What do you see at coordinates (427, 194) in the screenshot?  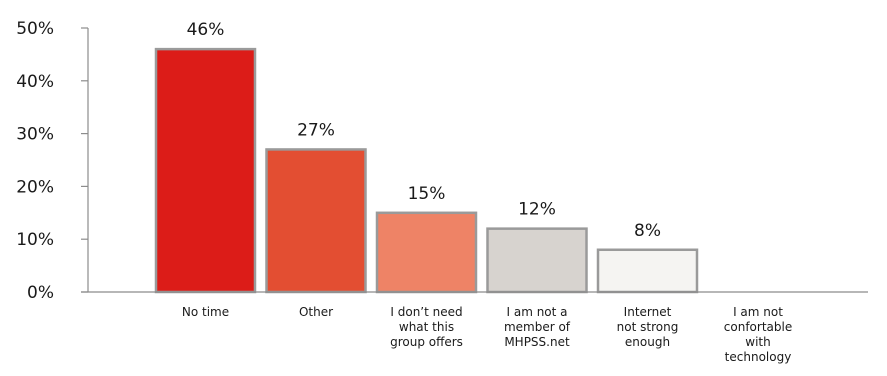 I see `data-label: 15%` at bounding box center [427, 194].